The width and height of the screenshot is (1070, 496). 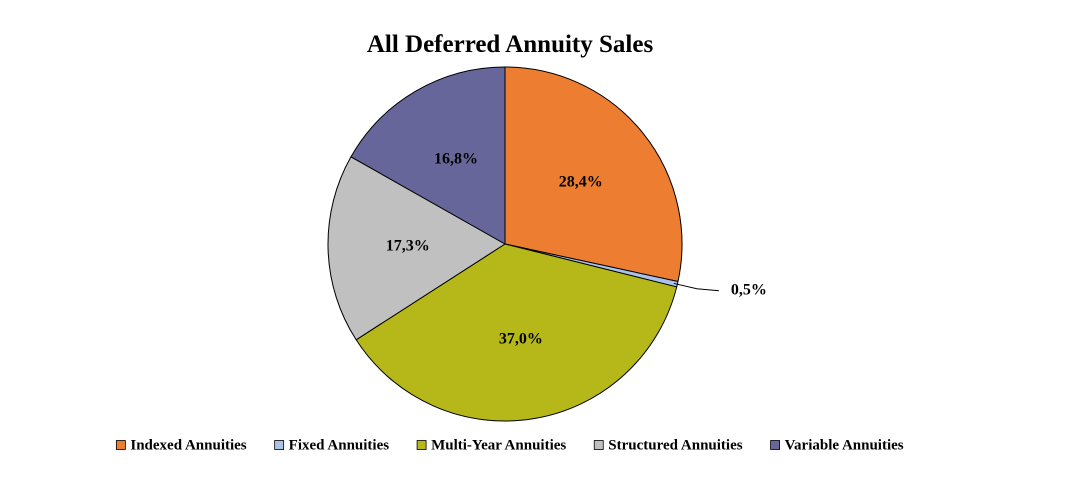 I want to click on legend-item-variable-annuities: Variable Annuities, so click(x=837, y=445).